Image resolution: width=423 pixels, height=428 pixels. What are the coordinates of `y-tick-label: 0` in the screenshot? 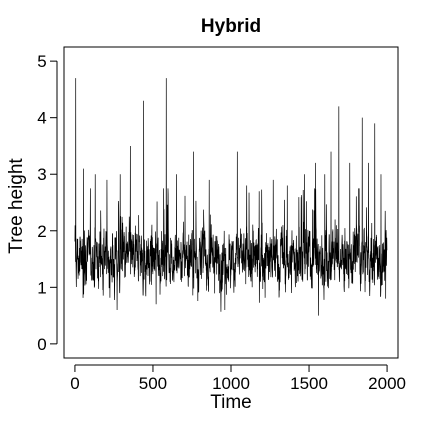 It's located at (41, 344).